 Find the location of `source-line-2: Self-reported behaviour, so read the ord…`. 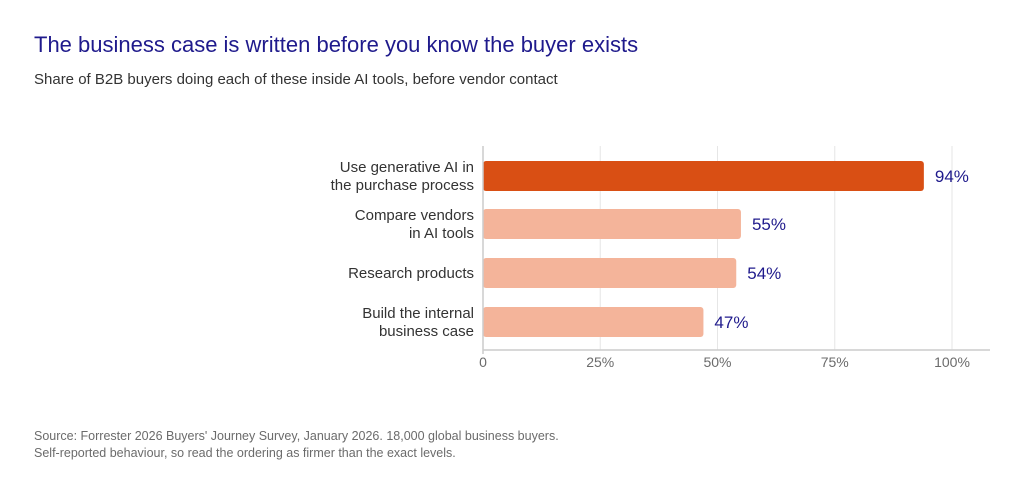

source-line-2: Self-reported behaviour, so read the ord… is located at coordinates (245, 453).